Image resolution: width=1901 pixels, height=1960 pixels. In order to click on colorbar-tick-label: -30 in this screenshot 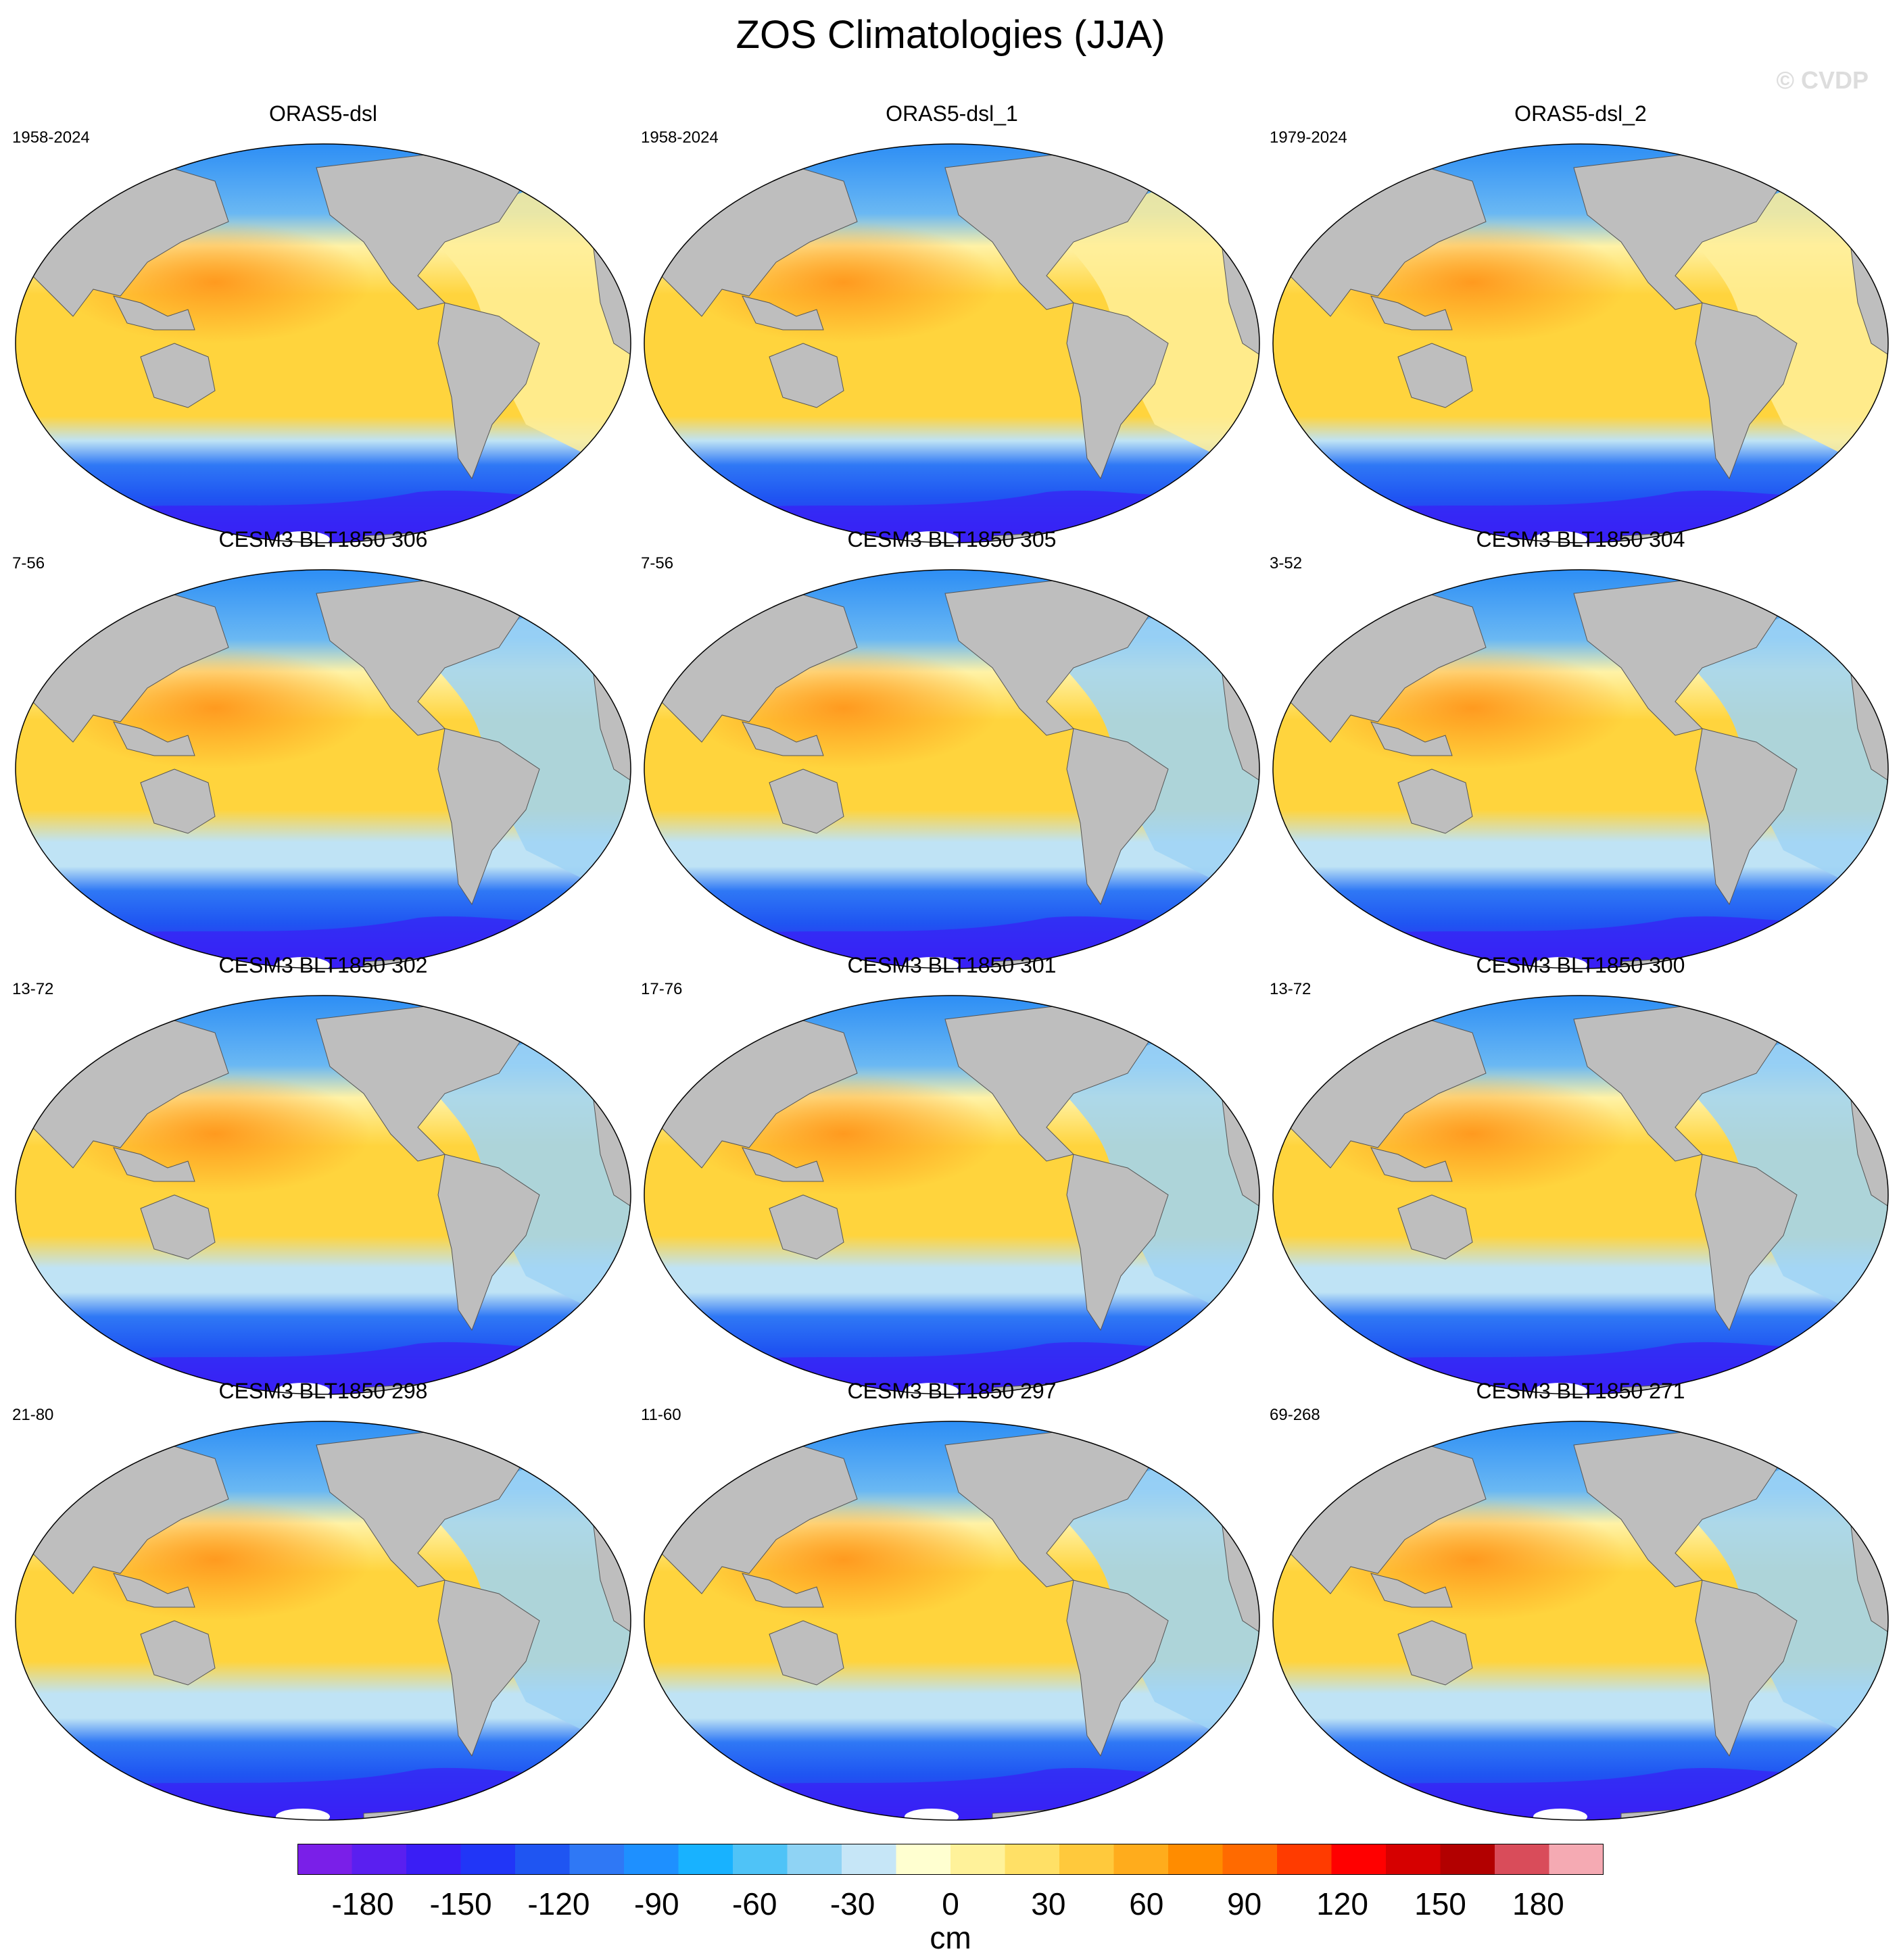, I will do `click(852, 1903)`.